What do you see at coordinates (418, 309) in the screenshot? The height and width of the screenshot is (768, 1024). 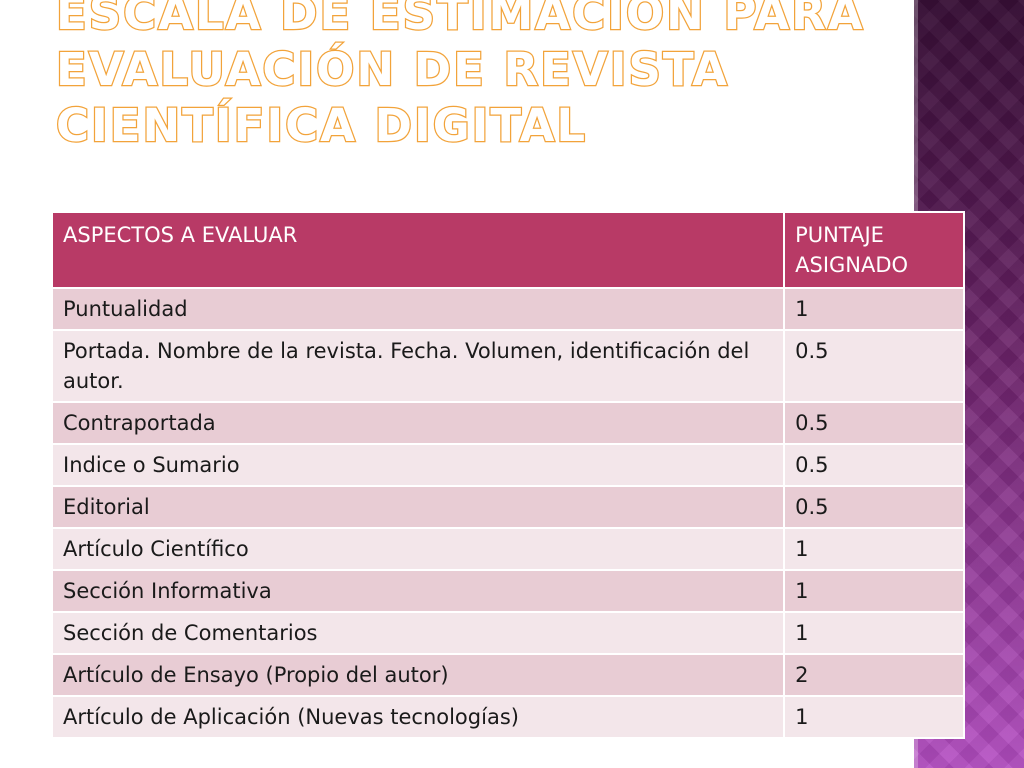 I see `aspect-cell: Puntualidad` at bounding box center [418, 309].